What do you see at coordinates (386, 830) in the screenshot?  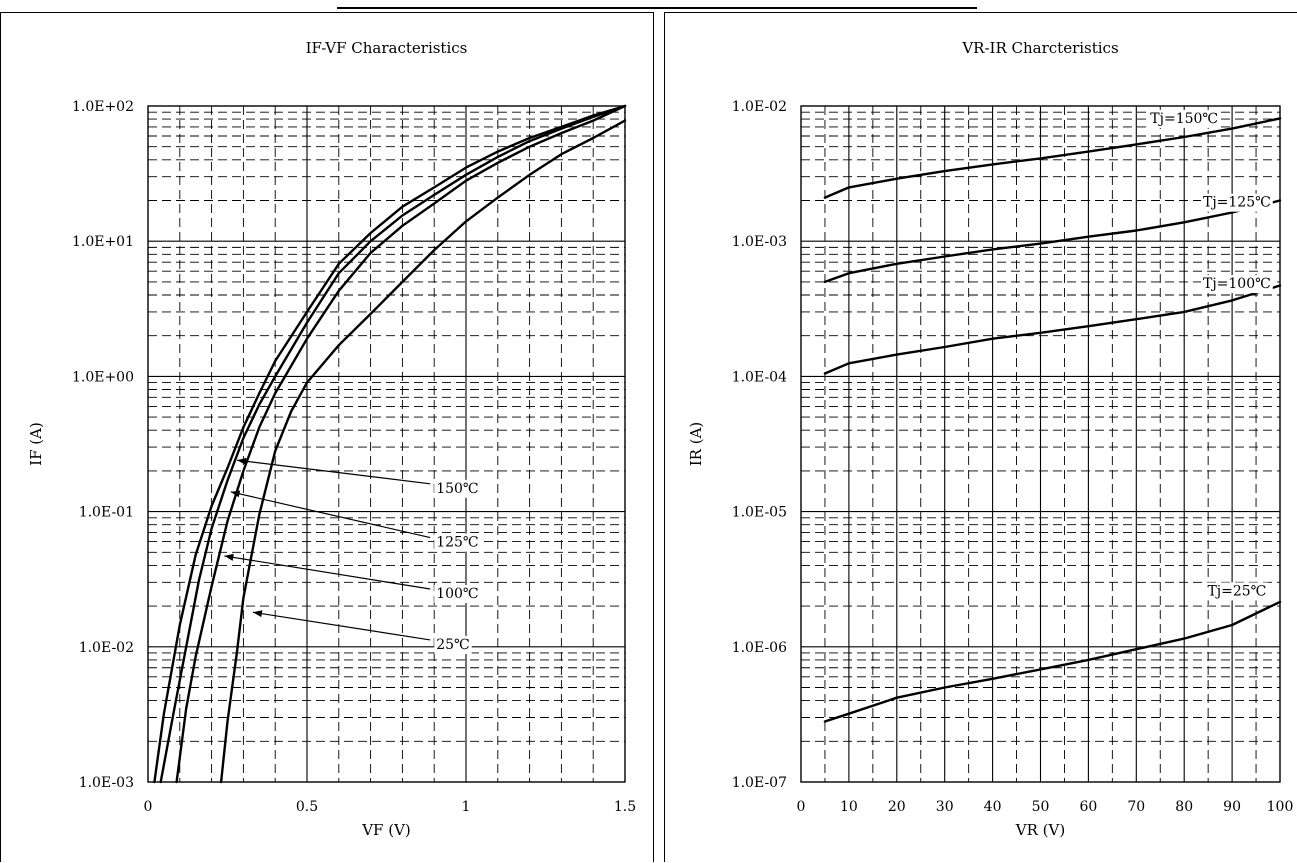 I see `x-axis-label: VF (V)` at bounding box center [386, 830].